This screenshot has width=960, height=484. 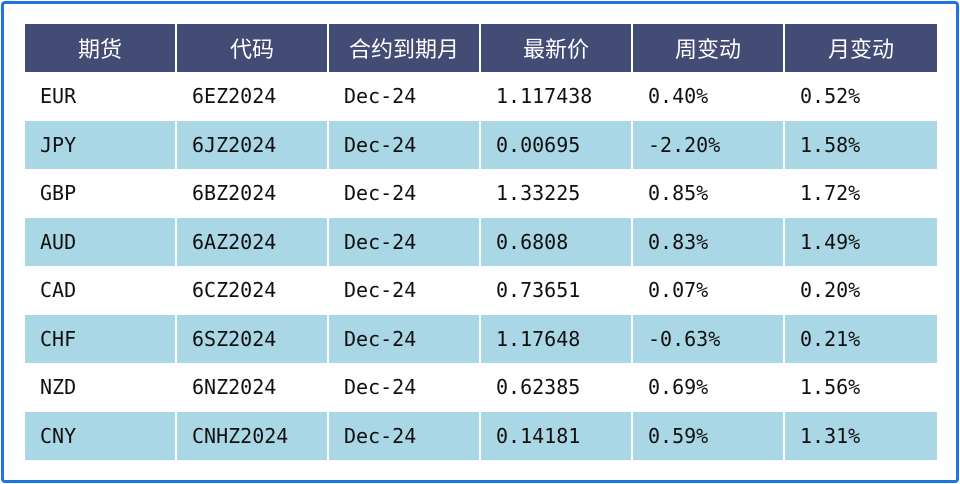 I want to click on table-row: CAD 6CZ2024 Dec-24 0.73651 0.07% 0.20%, so click(x=481, y=290).